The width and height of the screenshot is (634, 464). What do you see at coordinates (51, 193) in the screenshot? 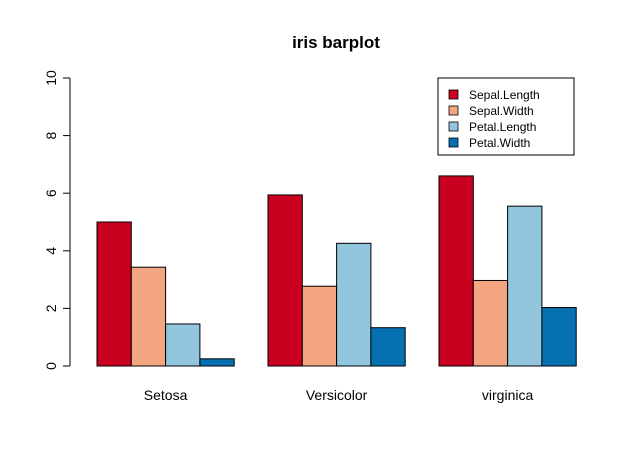
I see `y-tick-label: 6` at bounding box center [51, 193].